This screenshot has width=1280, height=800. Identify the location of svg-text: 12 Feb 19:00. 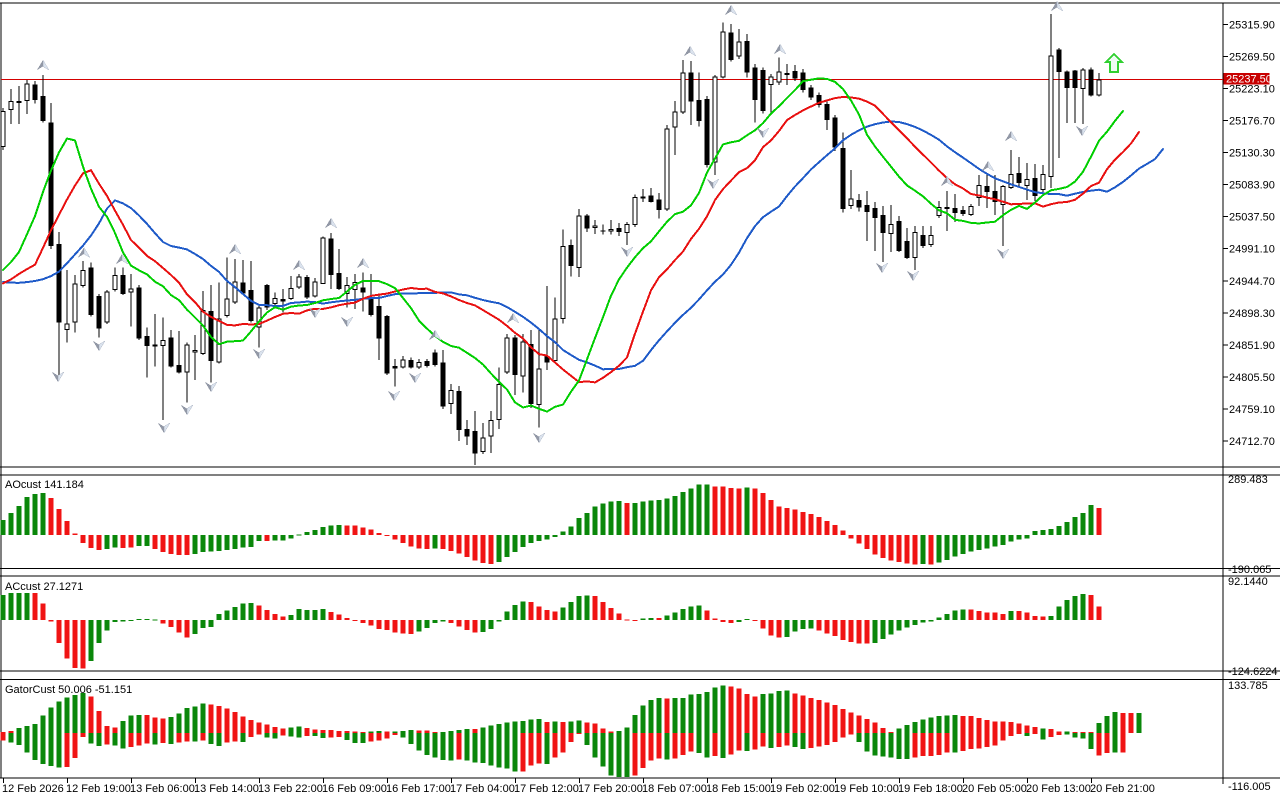
(98, 789).